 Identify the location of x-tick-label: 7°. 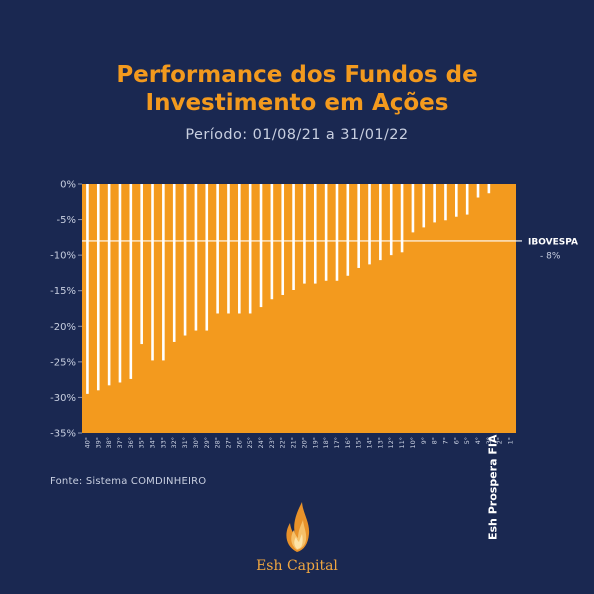
(445, 440).